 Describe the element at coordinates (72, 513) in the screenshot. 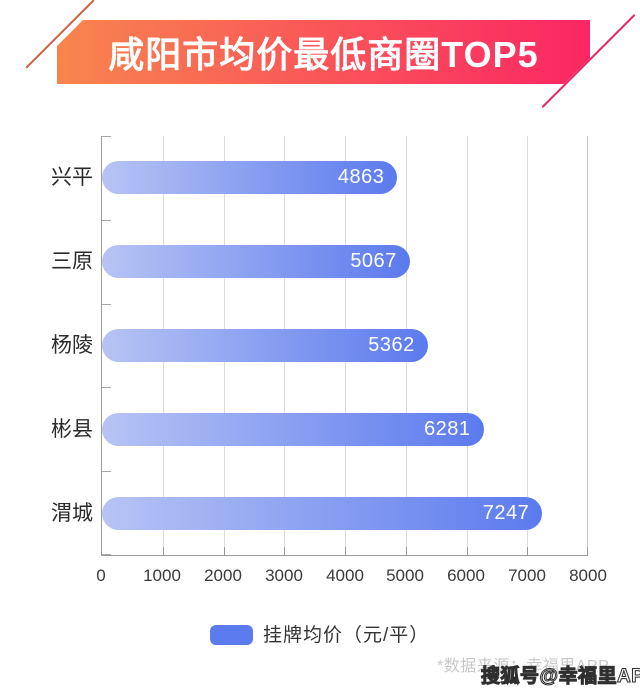

I see `category-label: 渭城` at that location.